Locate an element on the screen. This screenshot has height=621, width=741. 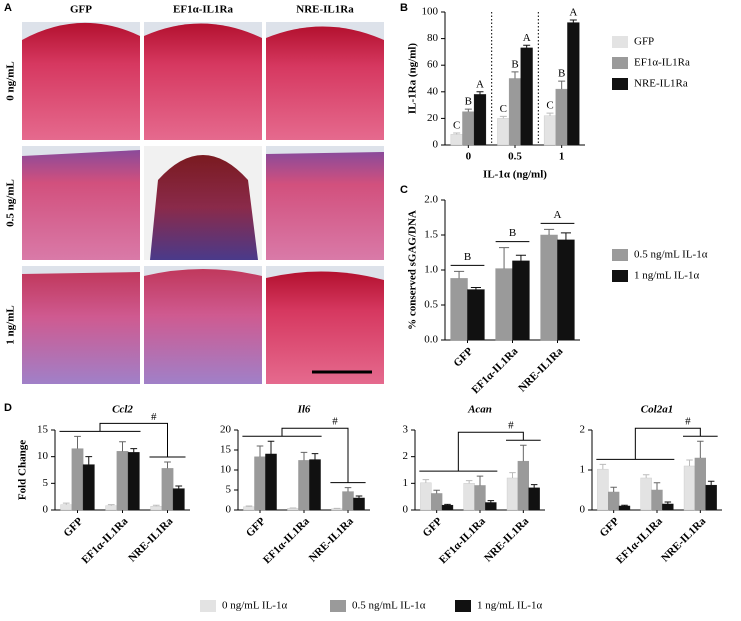
panel-label: C is located at coordinates (404, 190).